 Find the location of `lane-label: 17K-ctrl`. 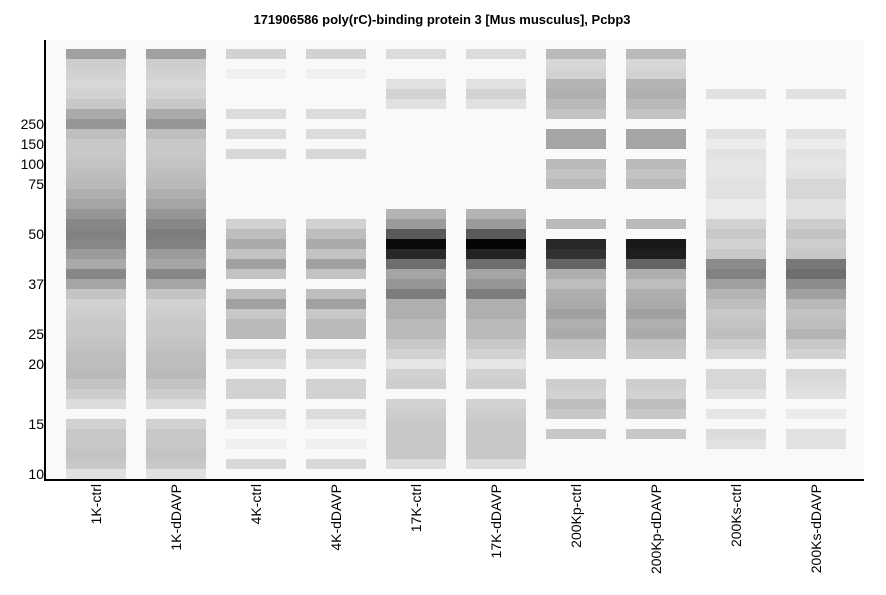

lane-label: 17K-ctrl is located at coordinates (416, 508).